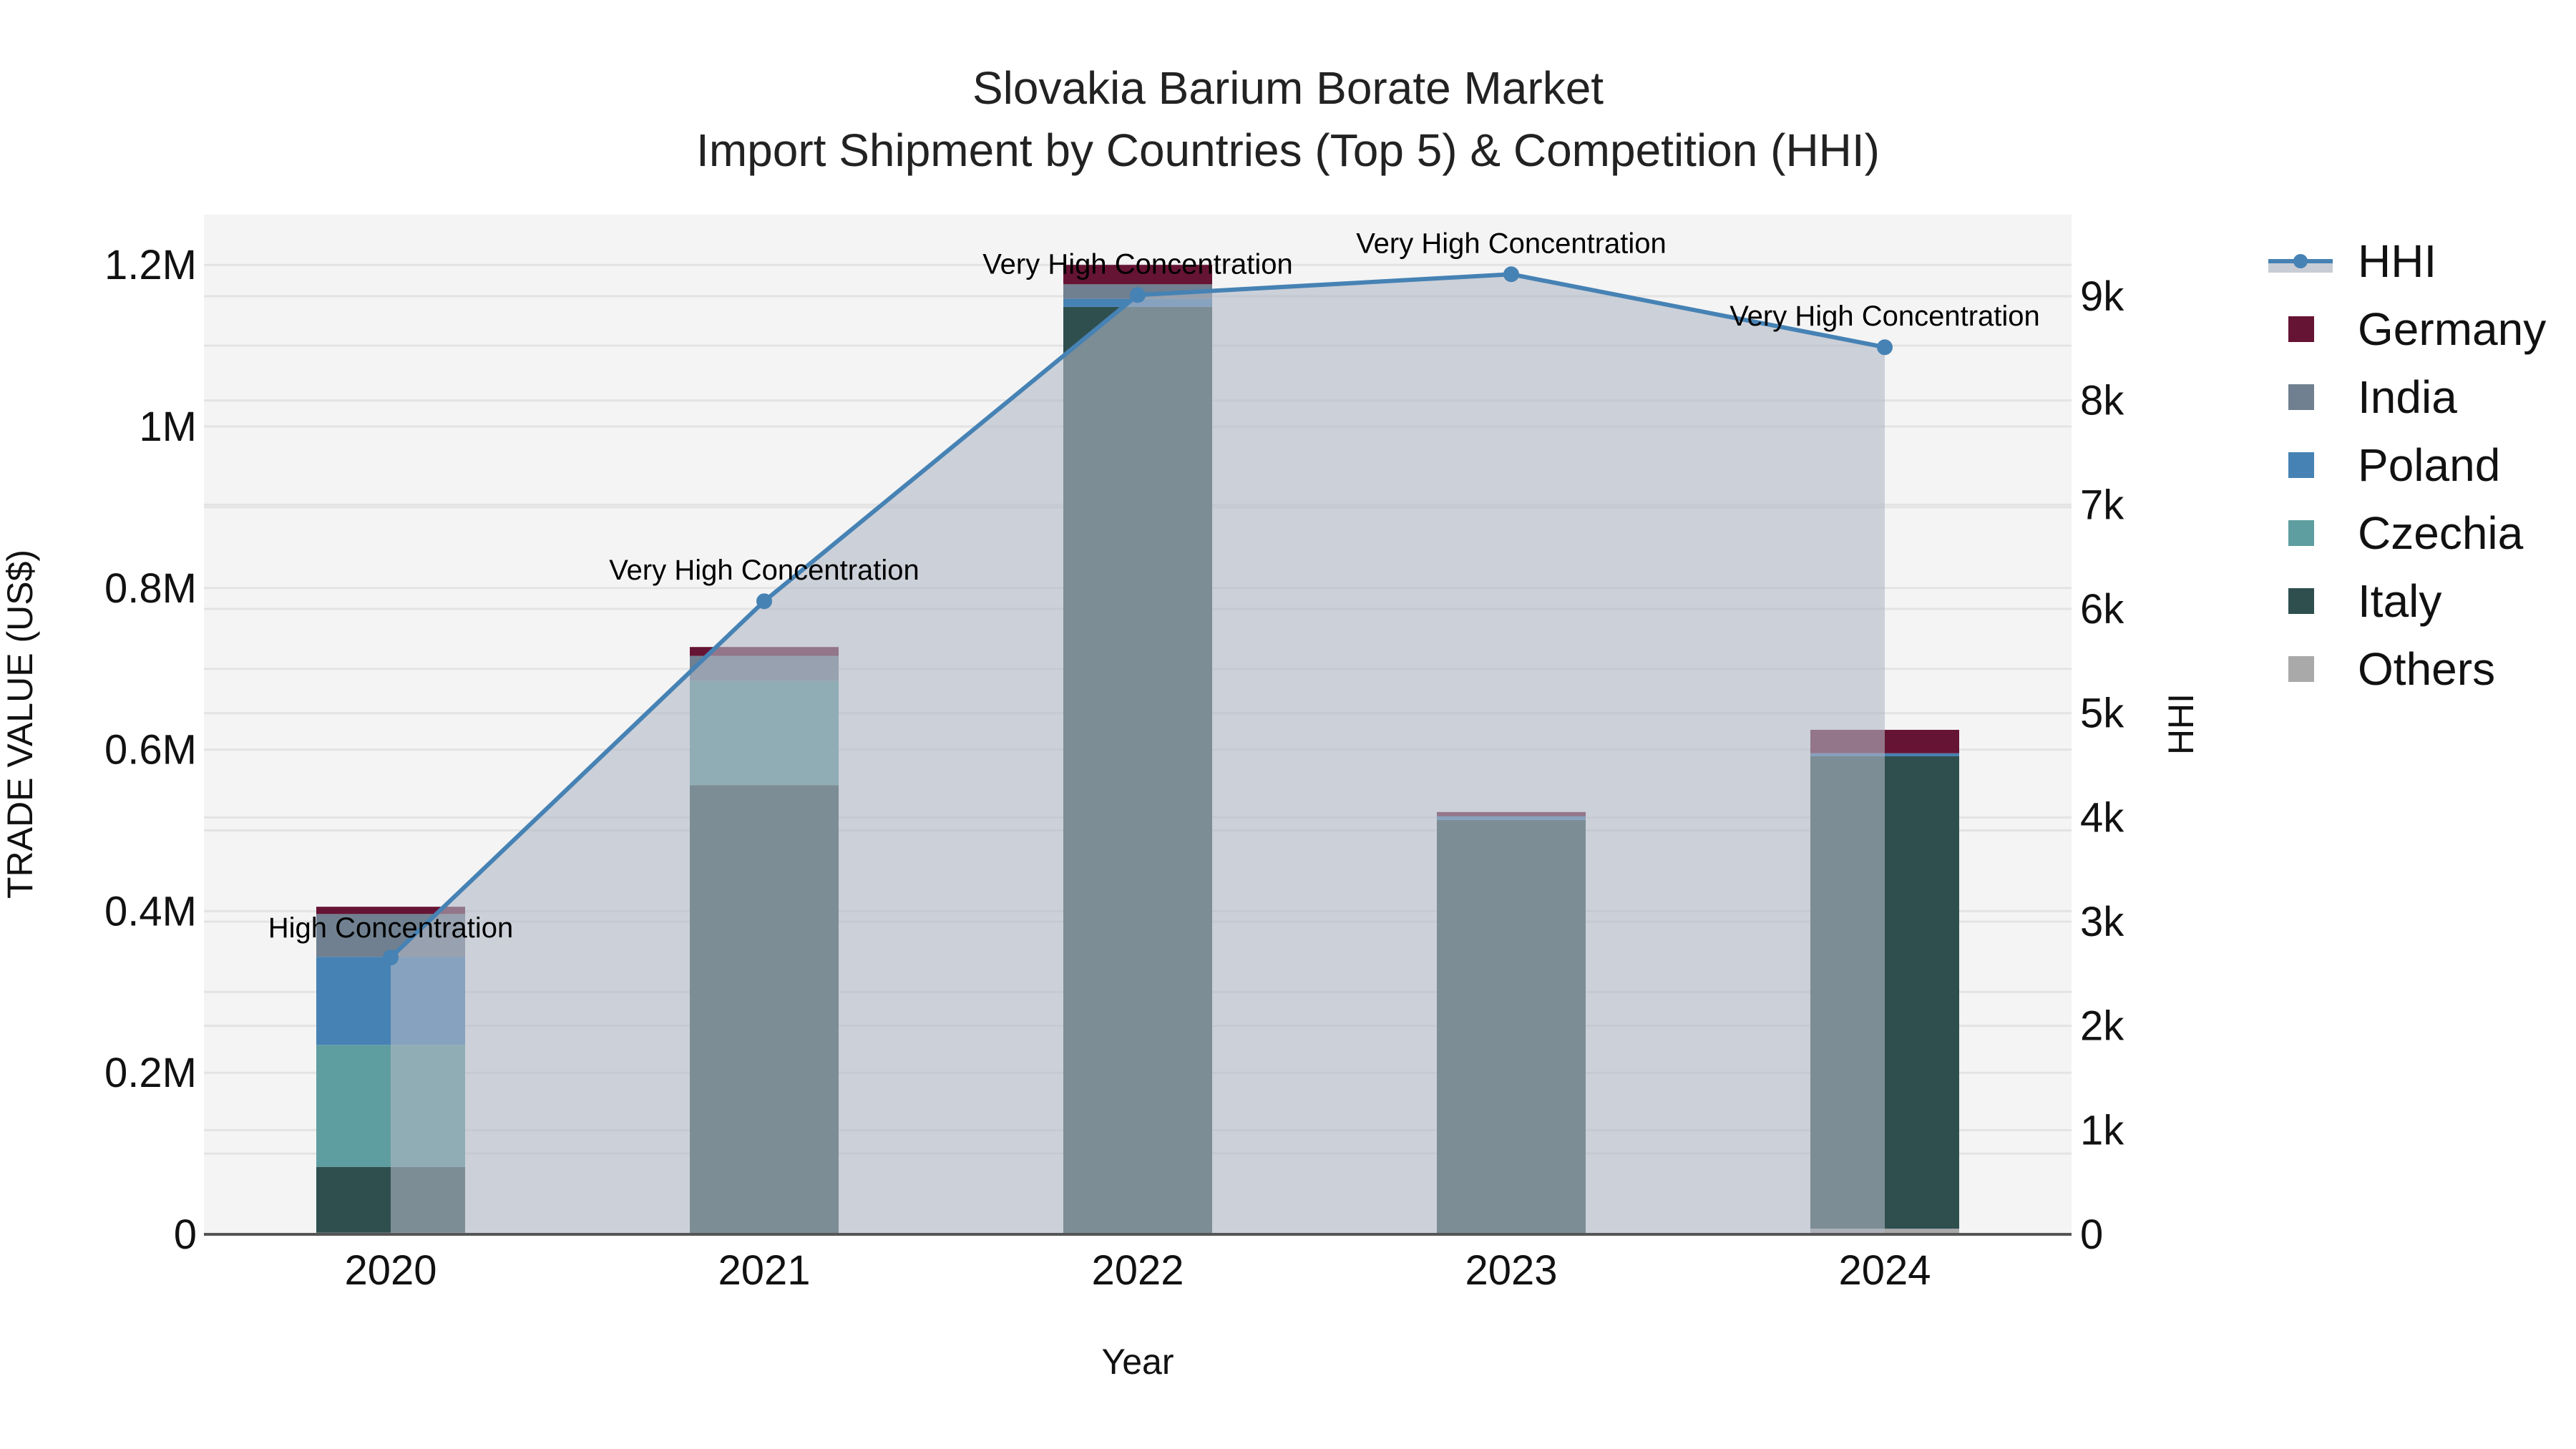 This screenshot has width=2576, height=1449. What do you see at coordinates (2102, 505) in the screenshot?
I see `y-right-tick-label: 7k` at bounding box center [2102, 505].